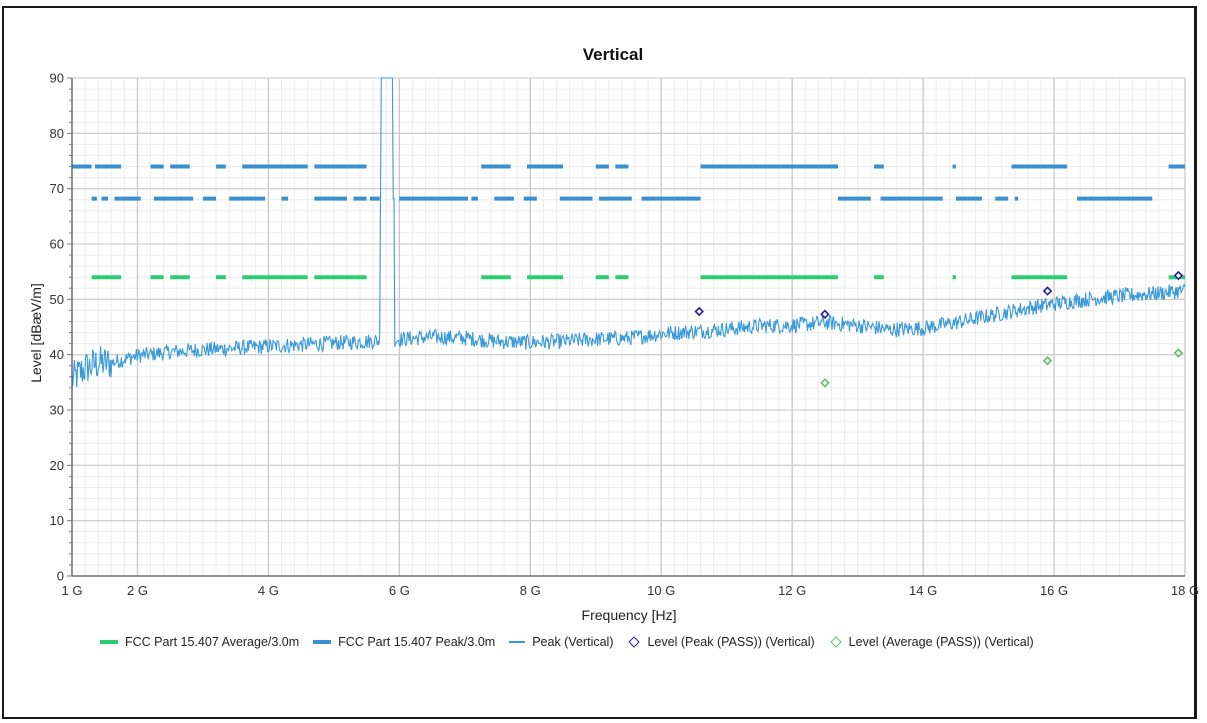  I want to click on legend-item-avg-limit: FCC Part 15.407 Average/3.0m, so click(199, 642).